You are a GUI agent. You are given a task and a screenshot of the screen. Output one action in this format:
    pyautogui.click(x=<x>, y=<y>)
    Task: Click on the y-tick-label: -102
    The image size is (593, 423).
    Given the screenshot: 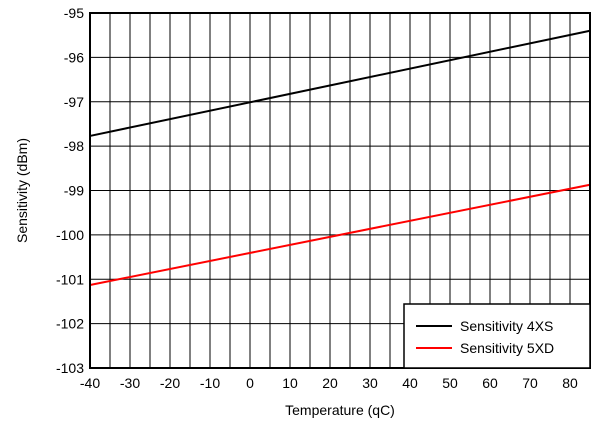 What is the action you would take?
    pyautogui.click(x=70, y=324)
    